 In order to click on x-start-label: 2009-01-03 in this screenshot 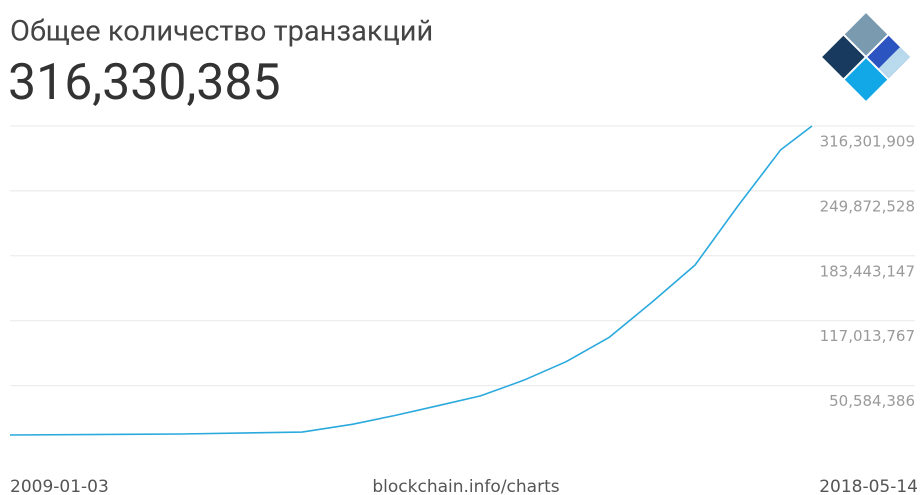, I will do `click(59, 486)`.